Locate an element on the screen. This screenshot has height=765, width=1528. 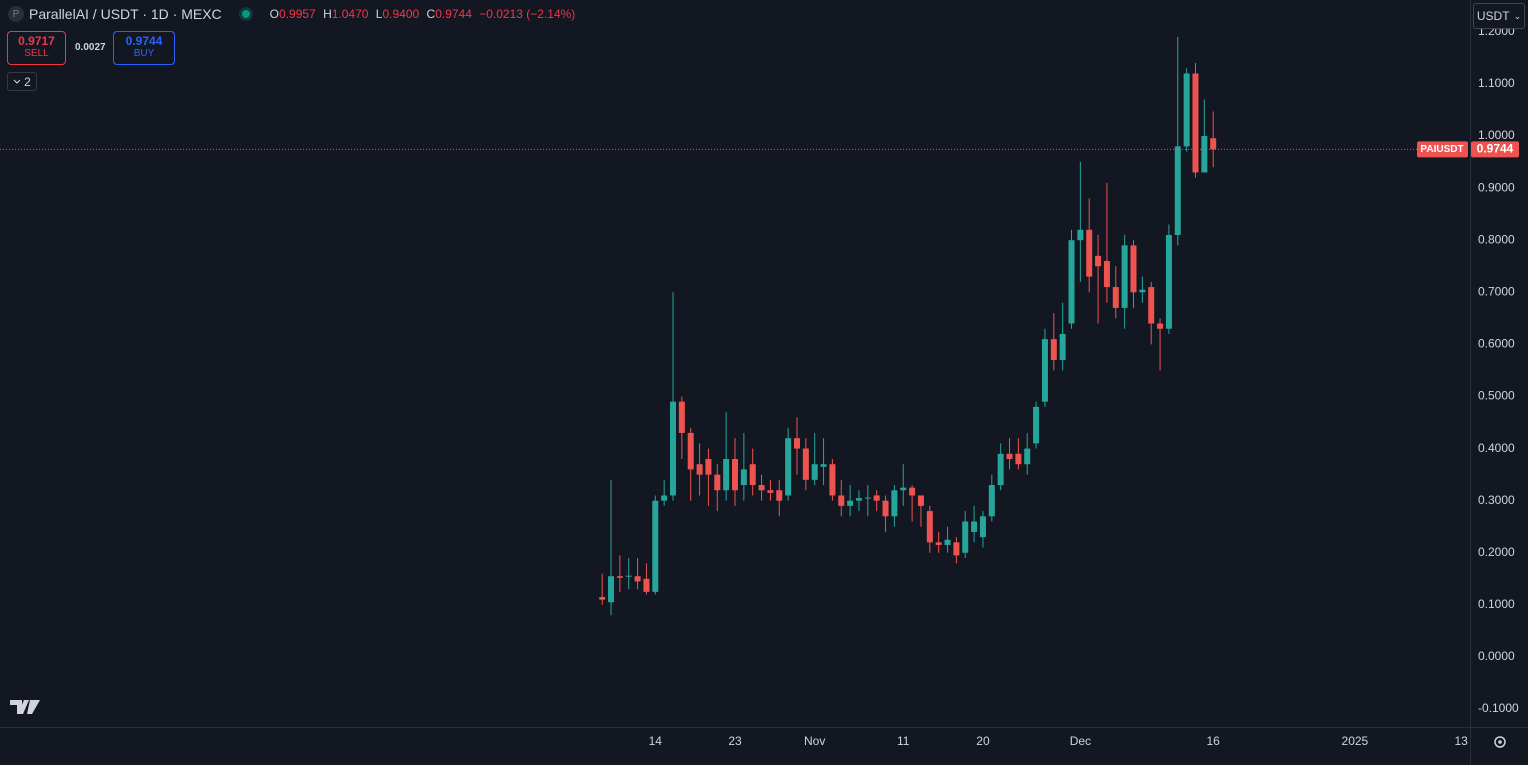
price-tag-label: 0.9744 is located at coordinates (1495, 148).